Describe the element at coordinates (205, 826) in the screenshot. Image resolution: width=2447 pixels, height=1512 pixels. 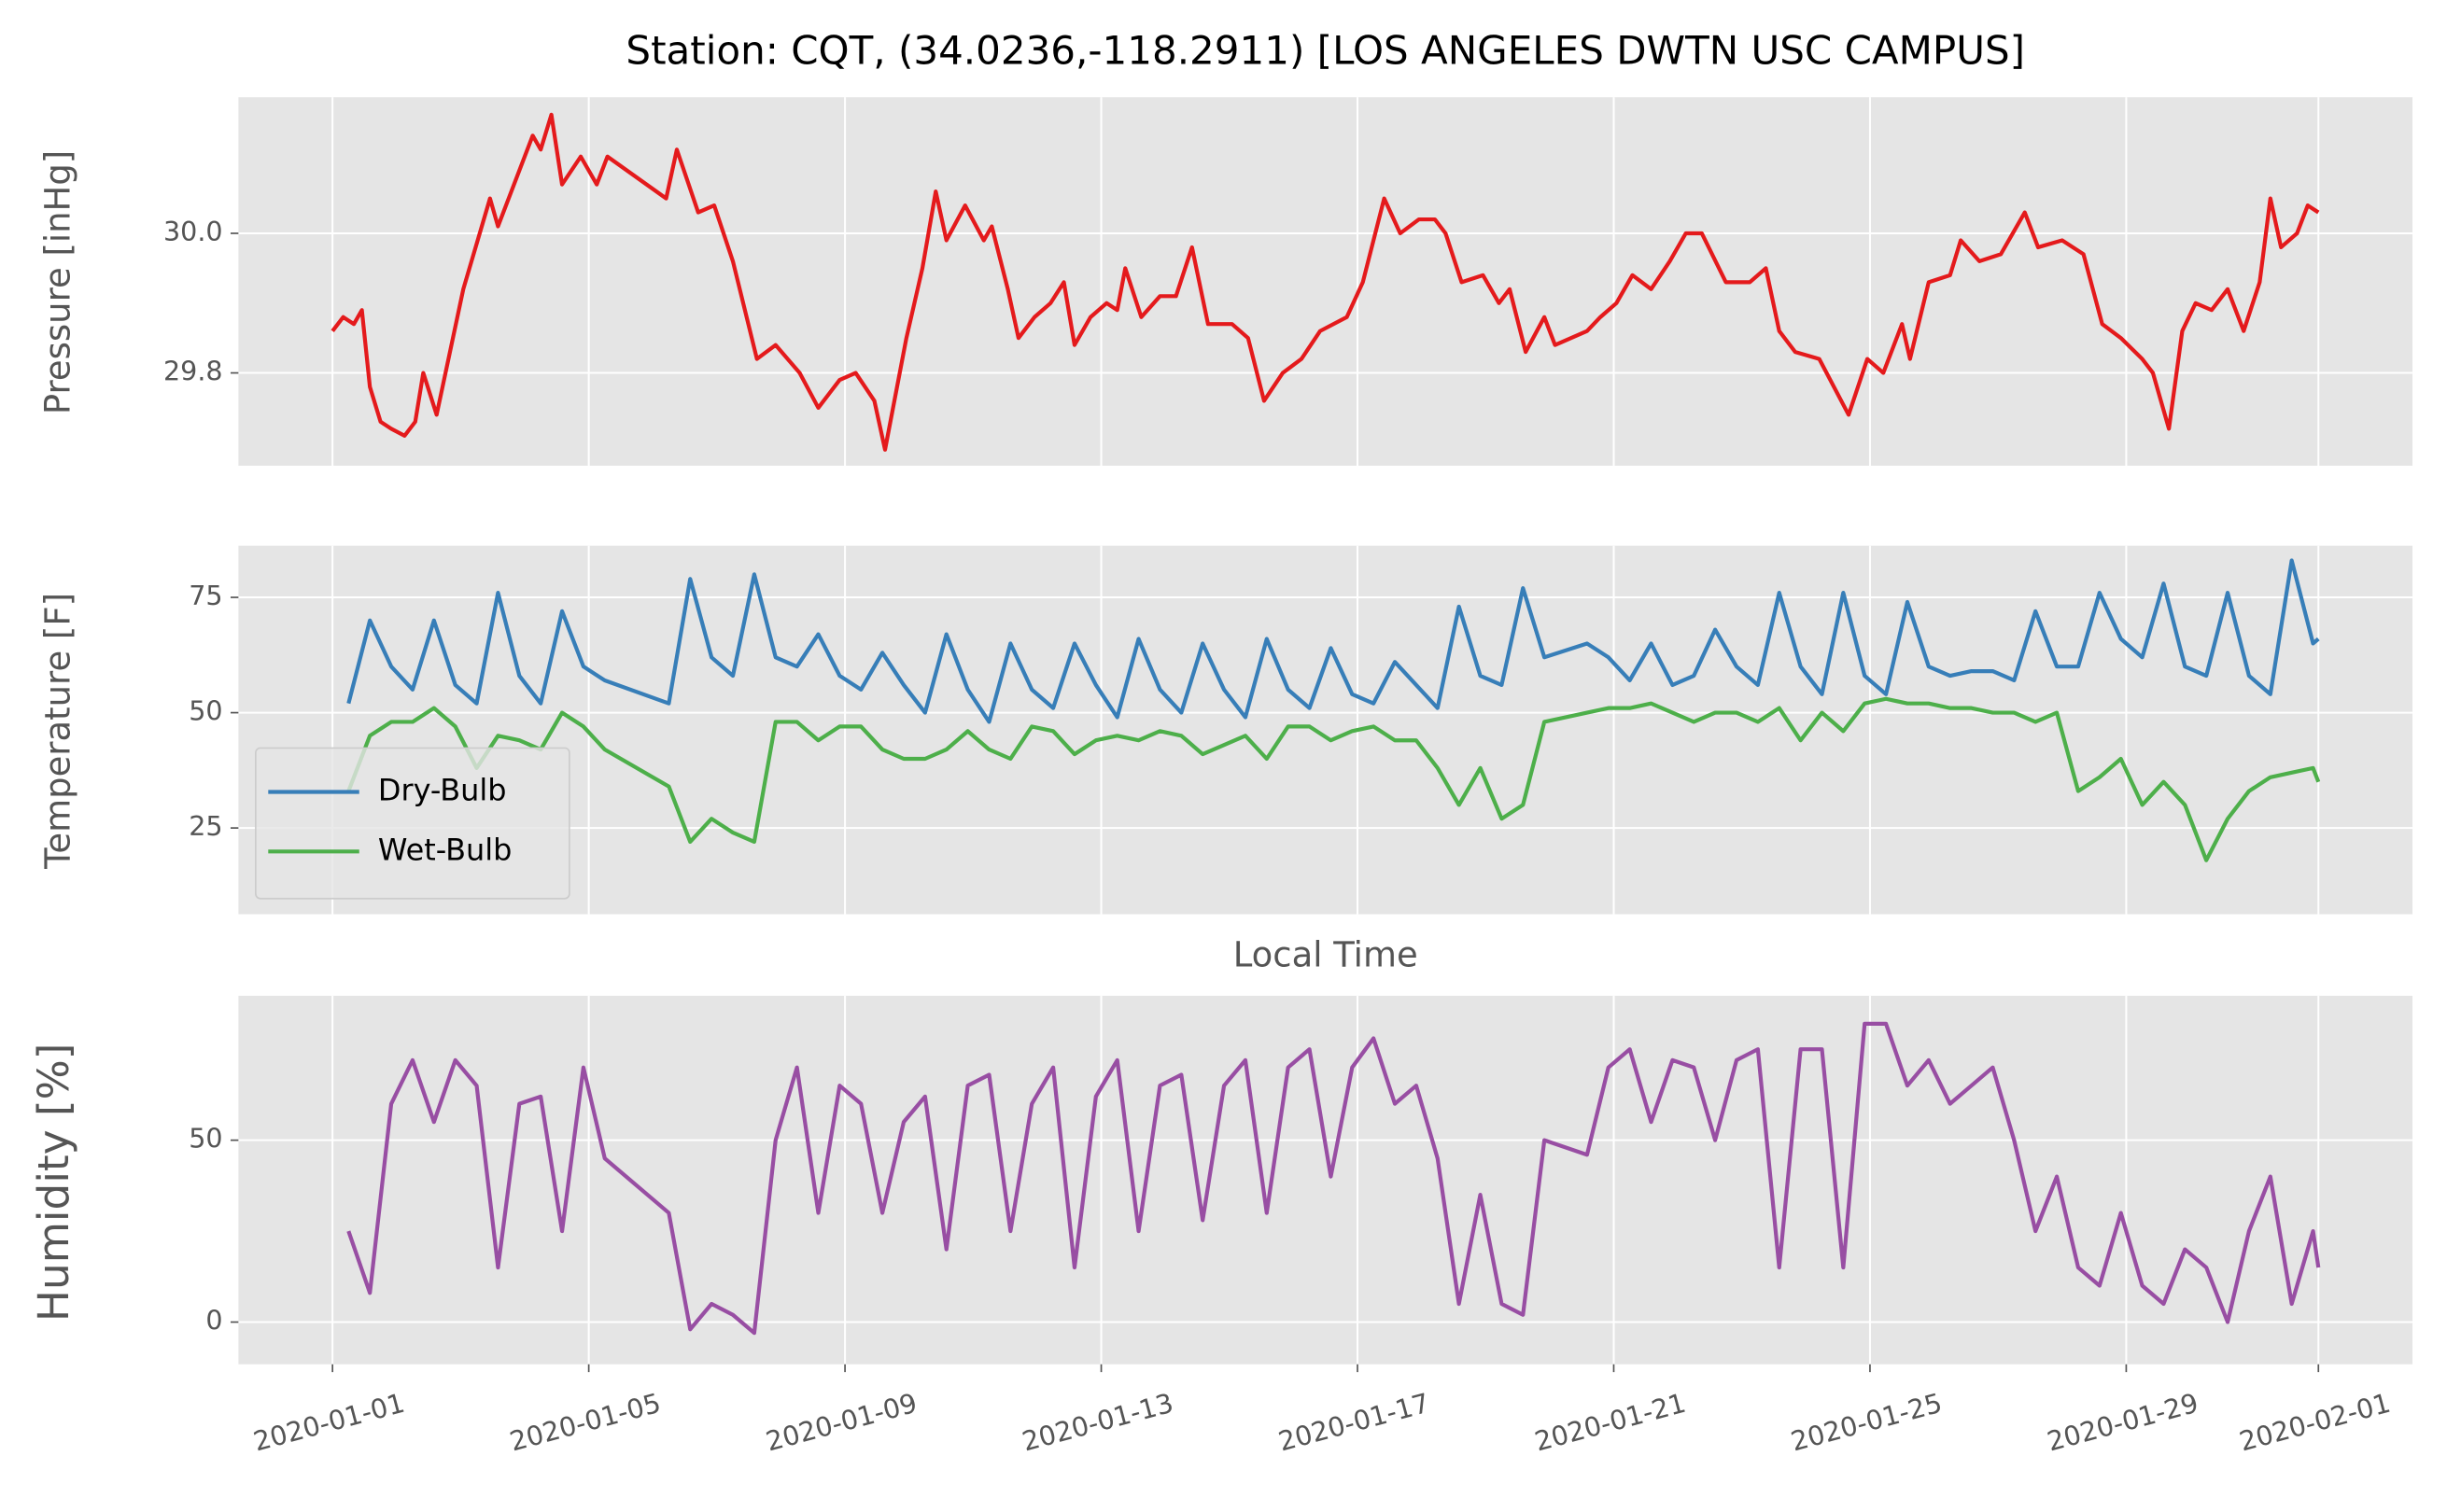
I see `y-tick-label: 25` at that location.